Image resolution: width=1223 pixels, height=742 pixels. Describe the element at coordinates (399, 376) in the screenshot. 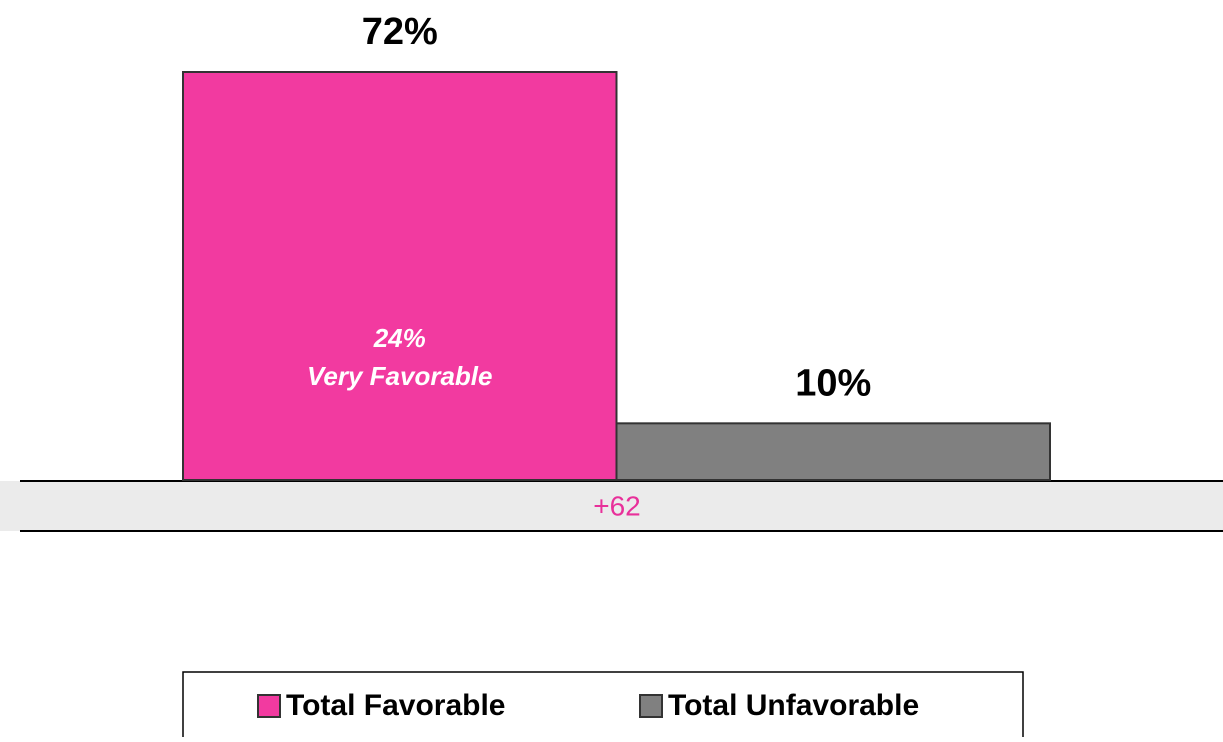

I see `bar-annotation: Very Favorable` at that location.